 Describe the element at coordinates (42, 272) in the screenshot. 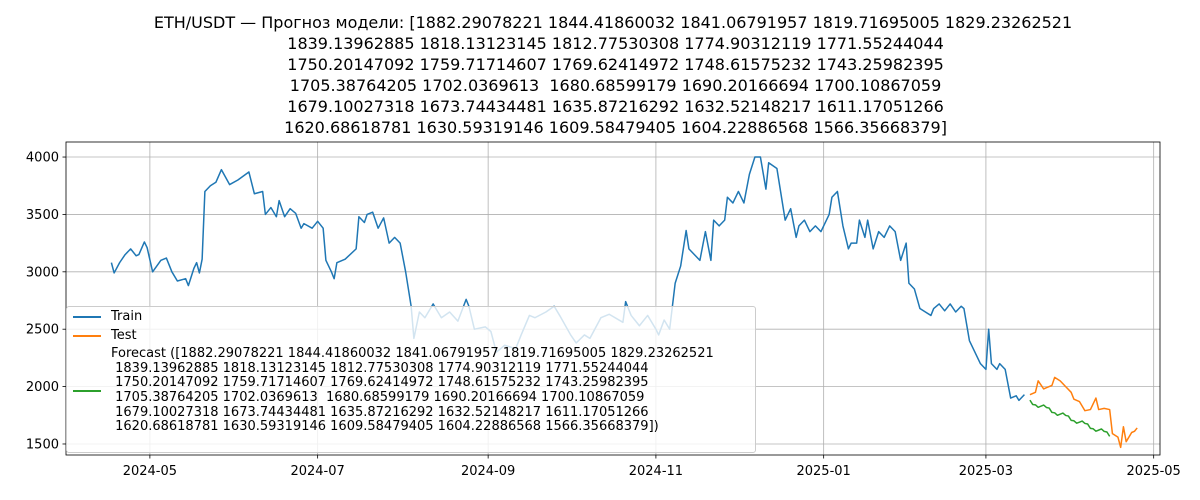

I see `y-tick-label: 3000` at that location.